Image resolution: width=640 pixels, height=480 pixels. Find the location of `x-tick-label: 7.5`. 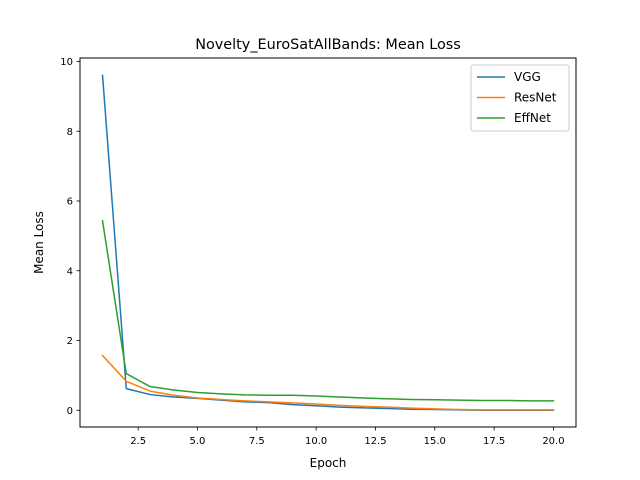

x-tick-label: 7.5 is located at coordinates (257, 441).